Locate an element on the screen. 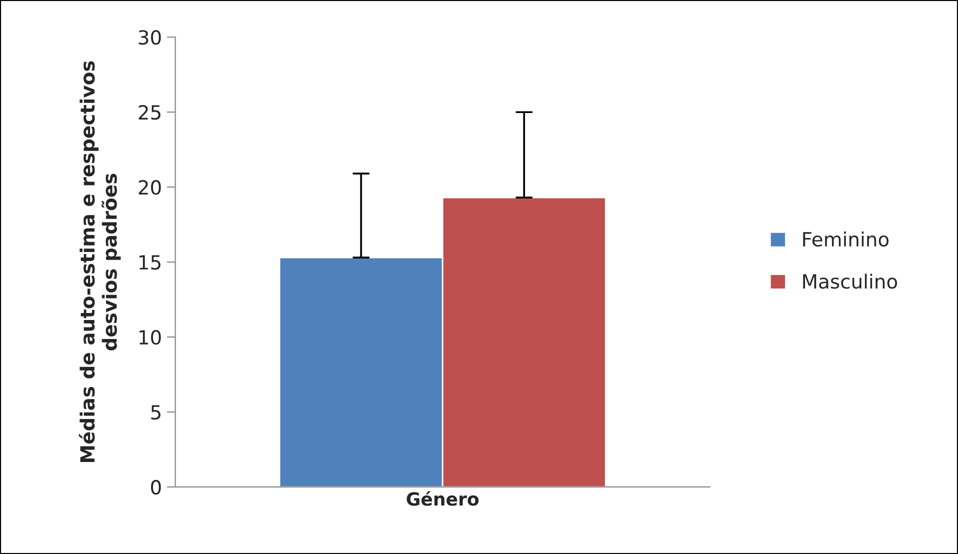 Image resolution: width=958 pixels, height=554 pixels. x-tick-label: Género is located at coordinates (442, 498).